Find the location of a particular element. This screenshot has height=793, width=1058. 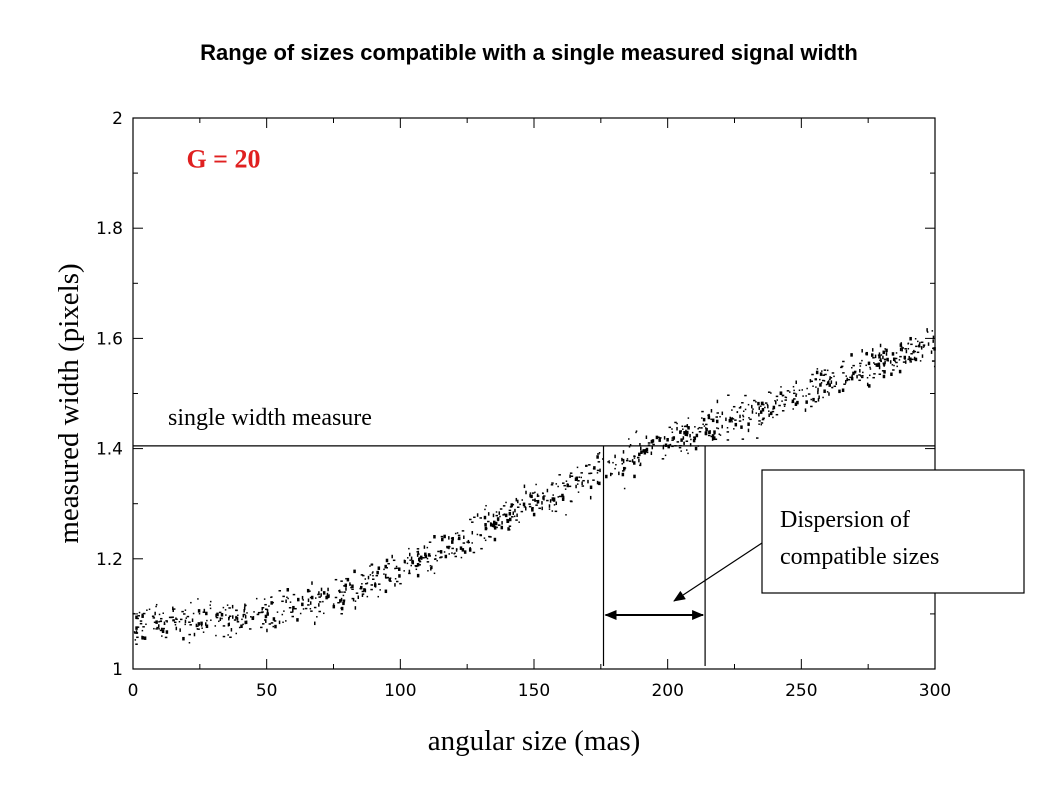

x-tick-label: 200 is located at coordinates (667, 691).